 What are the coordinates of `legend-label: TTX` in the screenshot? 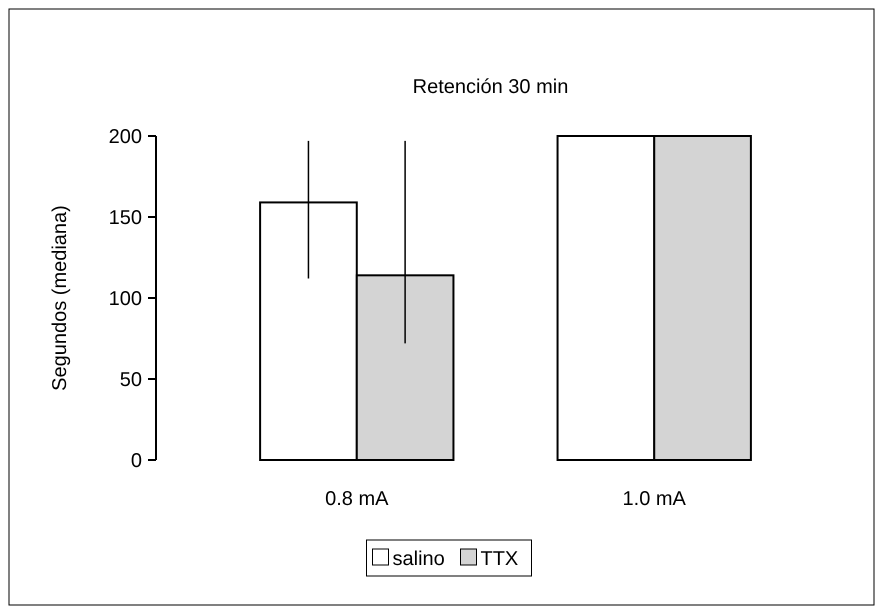 It's located at (499, 559).